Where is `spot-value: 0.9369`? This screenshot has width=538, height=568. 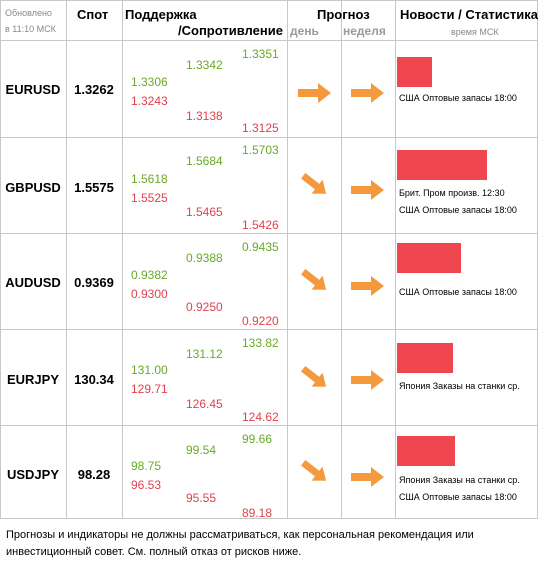 spot-value: 0.9369 is located at coordinates (94, 282).